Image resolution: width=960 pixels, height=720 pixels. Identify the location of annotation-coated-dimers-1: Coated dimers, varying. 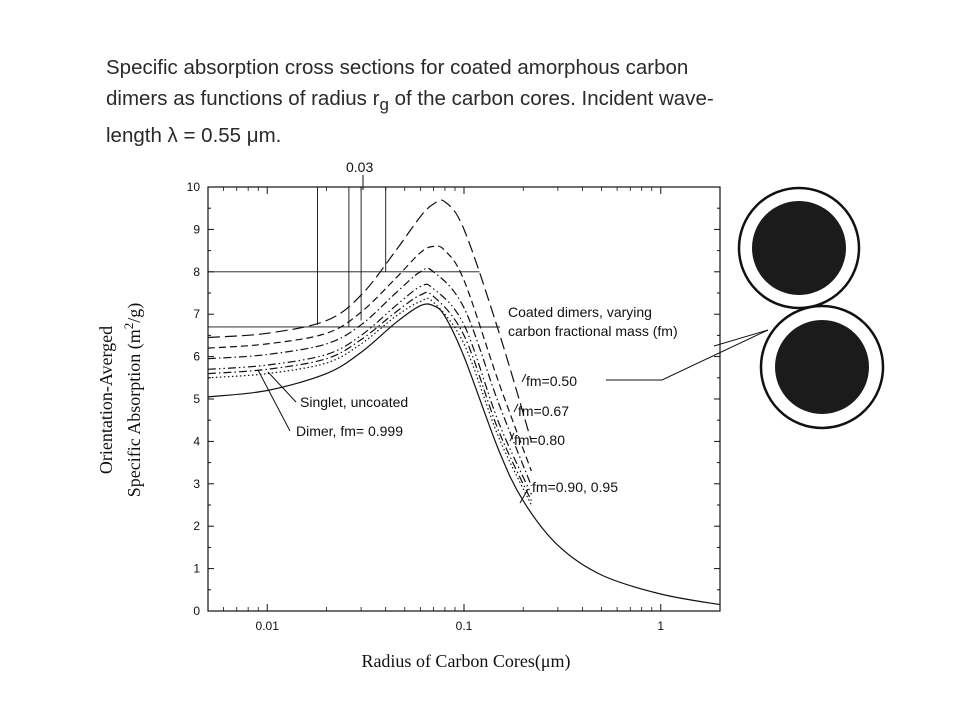
(580, 312).